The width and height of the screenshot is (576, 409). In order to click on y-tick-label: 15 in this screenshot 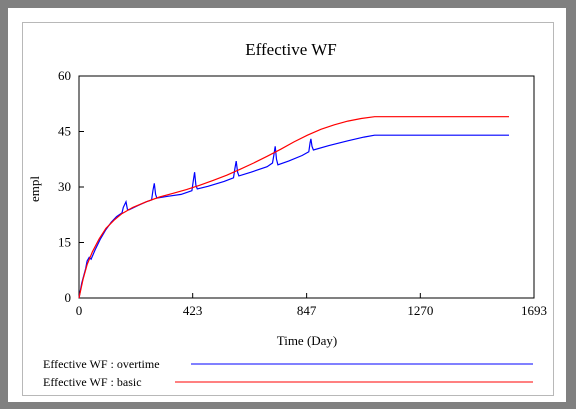, I will do `click(64, 242)`.